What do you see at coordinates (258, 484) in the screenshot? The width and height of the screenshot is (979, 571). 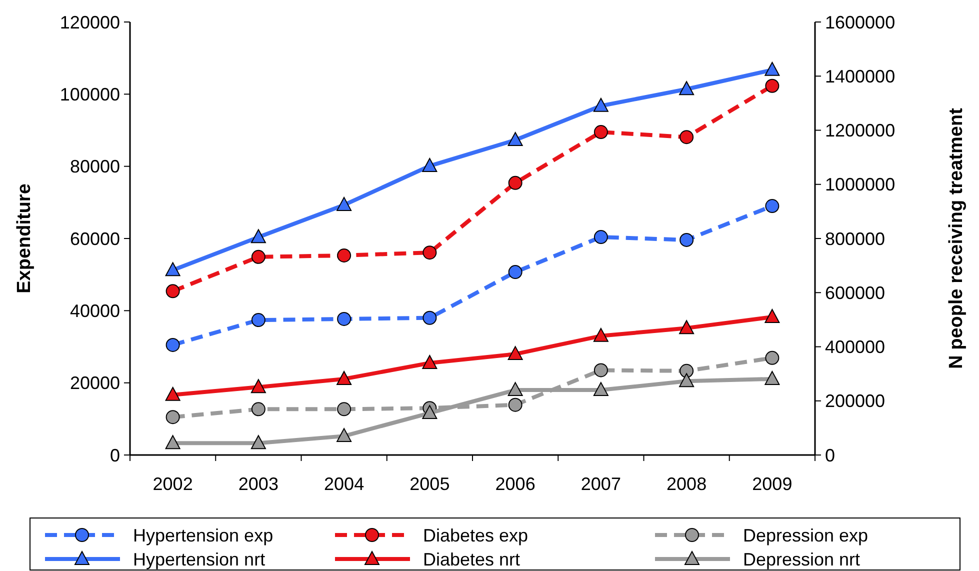 I see `x-tick-label: 2003` at bounding box center [258, 484].